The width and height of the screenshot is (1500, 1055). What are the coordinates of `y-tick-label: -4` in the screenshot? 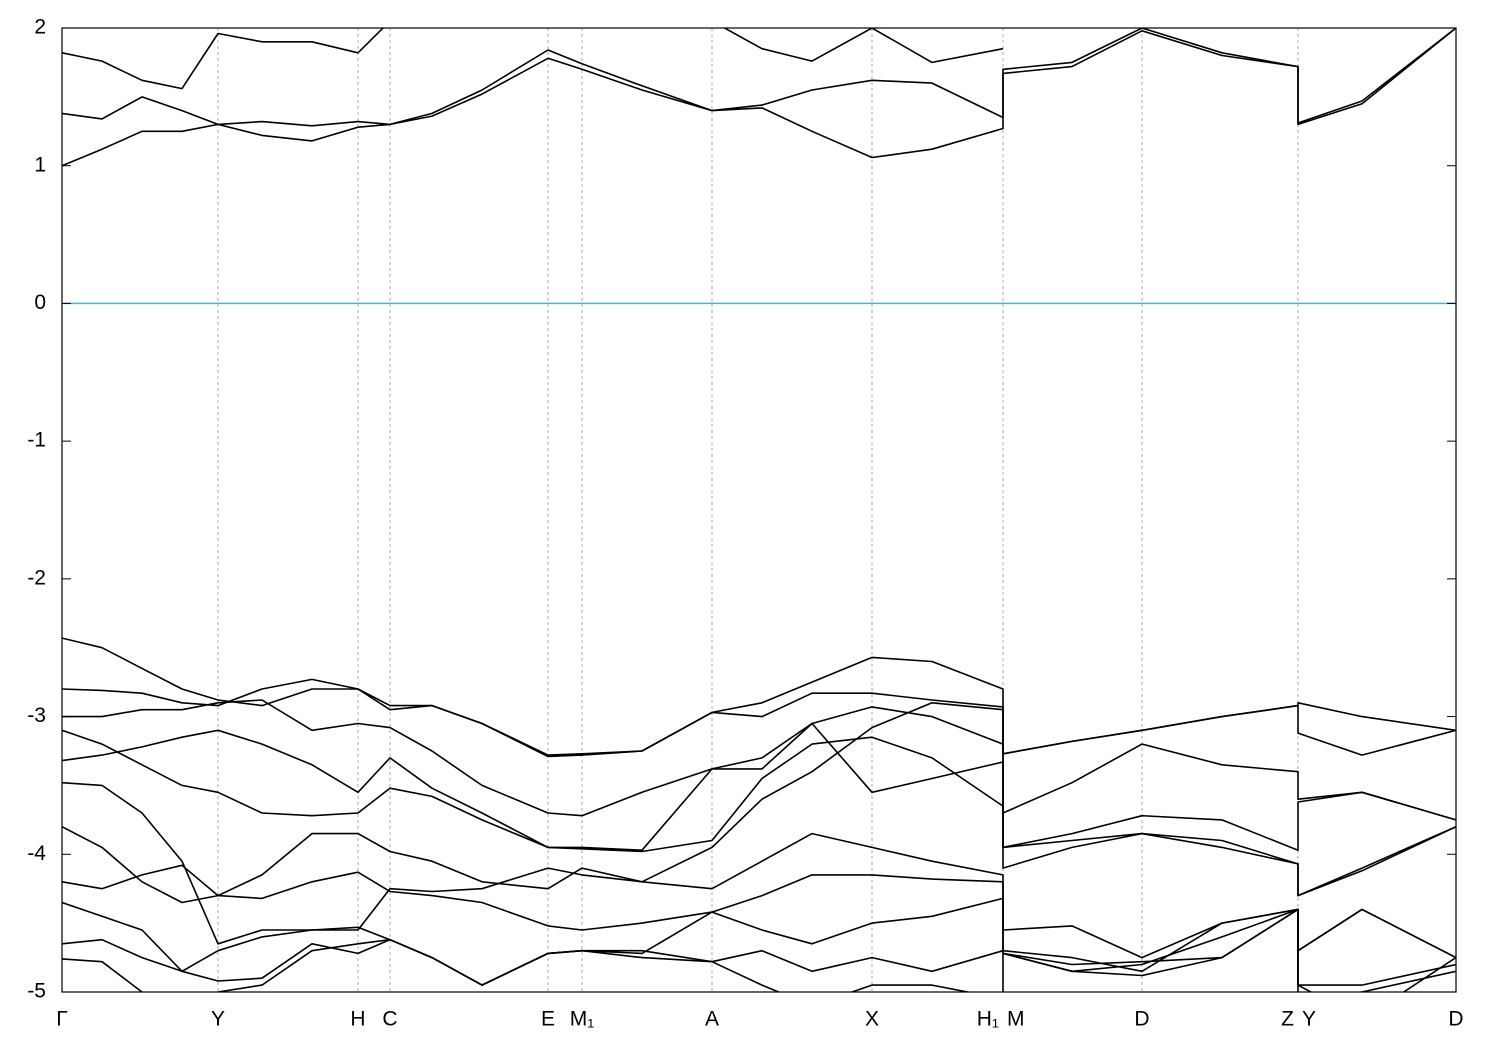 It's located at (36, 853).